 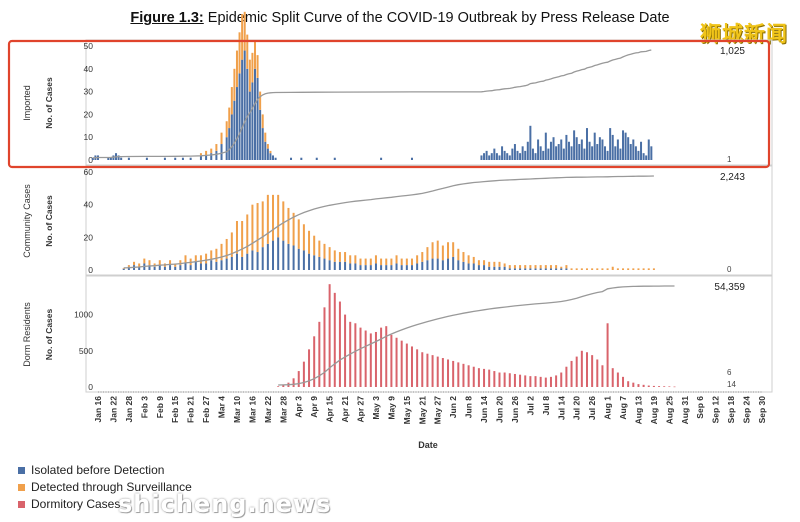 I want to click on x-tick-label: Aug 1, so click(x=608, y=408).